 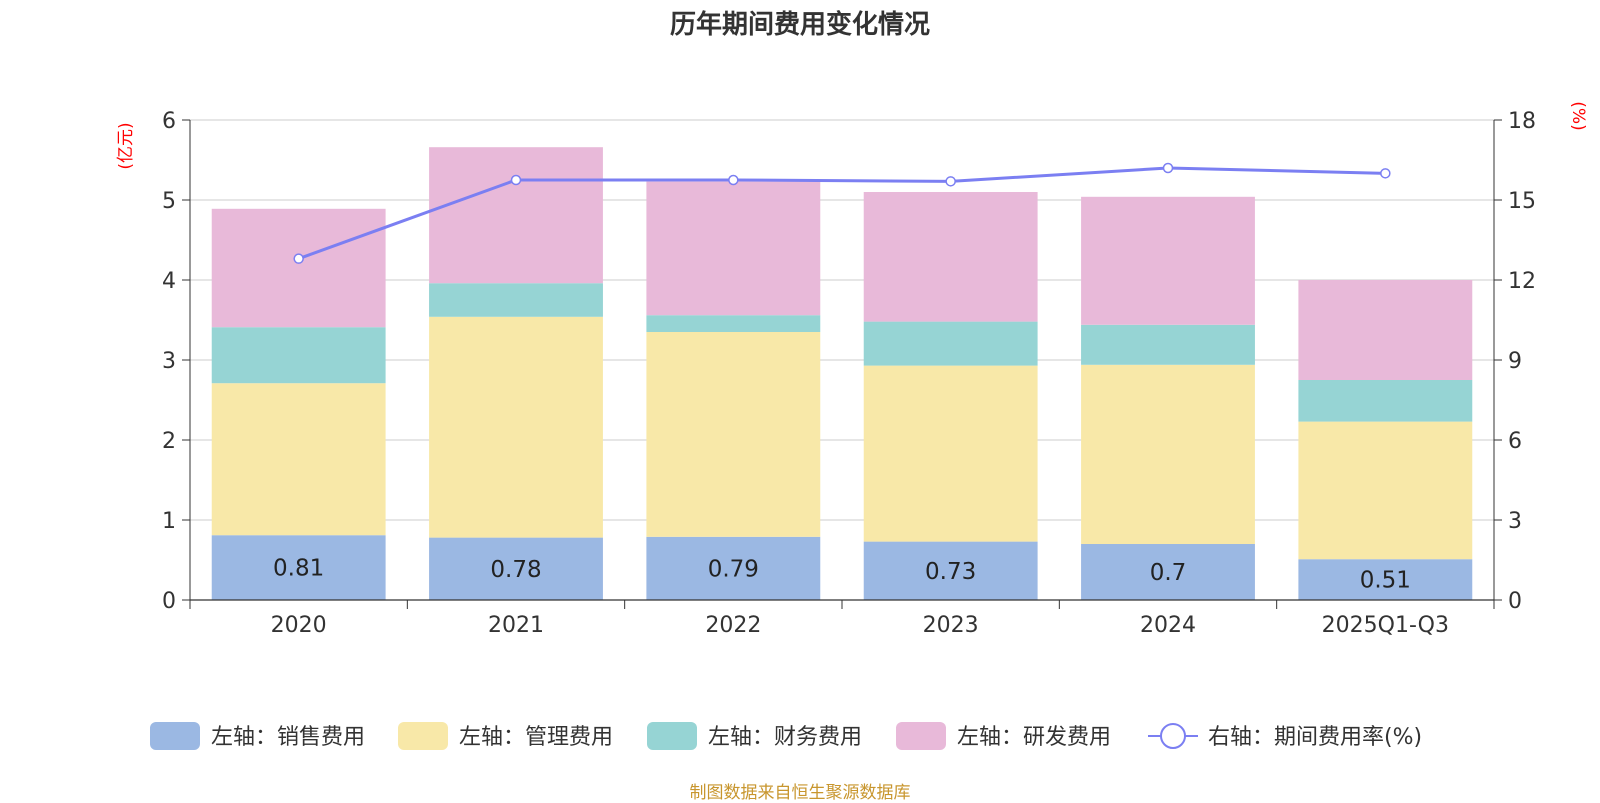 I want to click on bar-data-label: 0.79, so click(x=733, y=569).